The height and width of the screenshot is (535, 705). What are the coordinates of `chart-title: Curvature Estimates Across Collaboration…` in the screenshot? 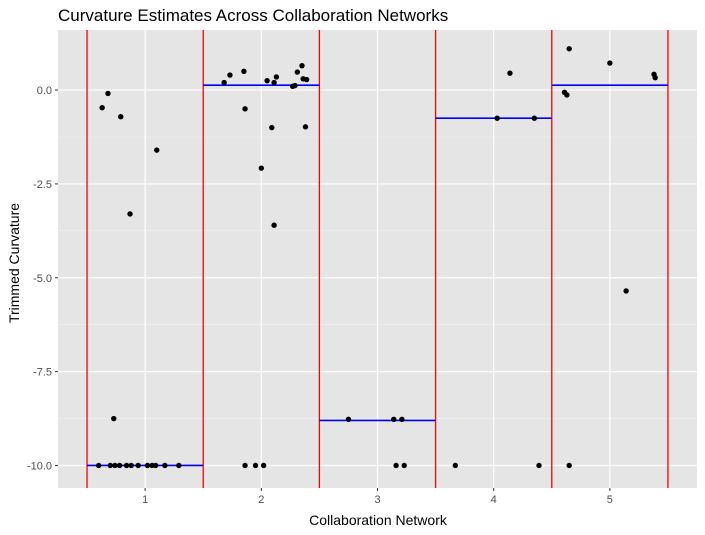 It's located at (253, 15).